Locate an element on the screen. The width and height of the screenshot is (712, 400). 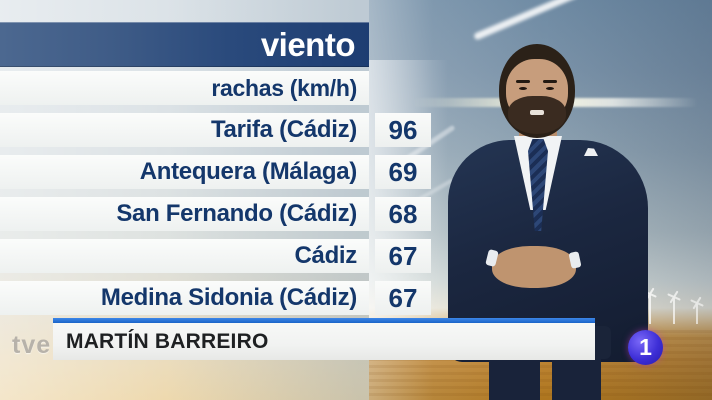
lower-third-banner: MARTÍN BARREIRO is located at coordinates (324, 339).